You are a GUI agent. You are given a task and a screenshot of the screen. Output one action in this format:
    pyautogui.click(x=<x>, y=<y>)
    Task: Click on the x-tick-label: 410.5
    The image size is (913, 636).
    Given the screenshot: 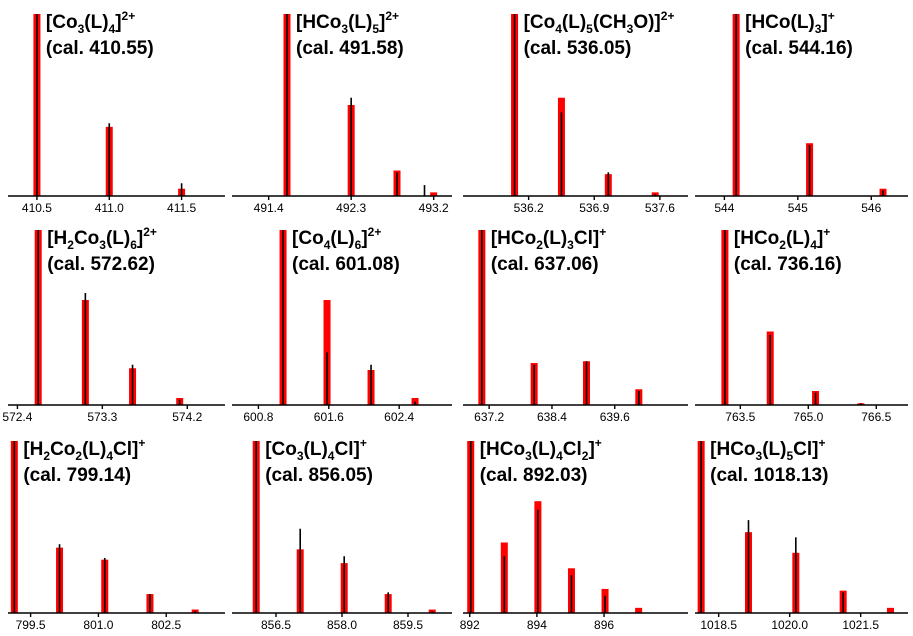 What is the action you would take?
    pyautogui.click(x=37, y=208)
    